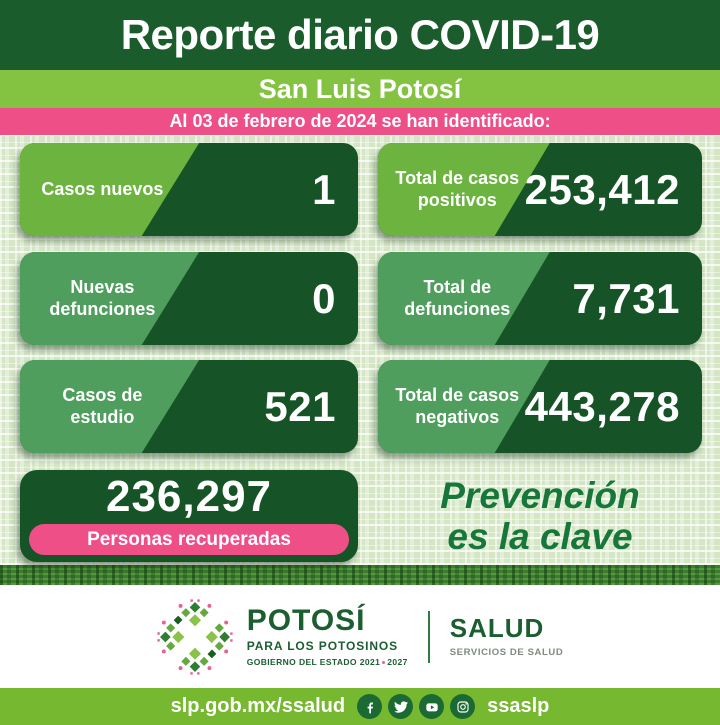  I want to click on page-title: Reporte diario COVID-19, so click(360, 34).